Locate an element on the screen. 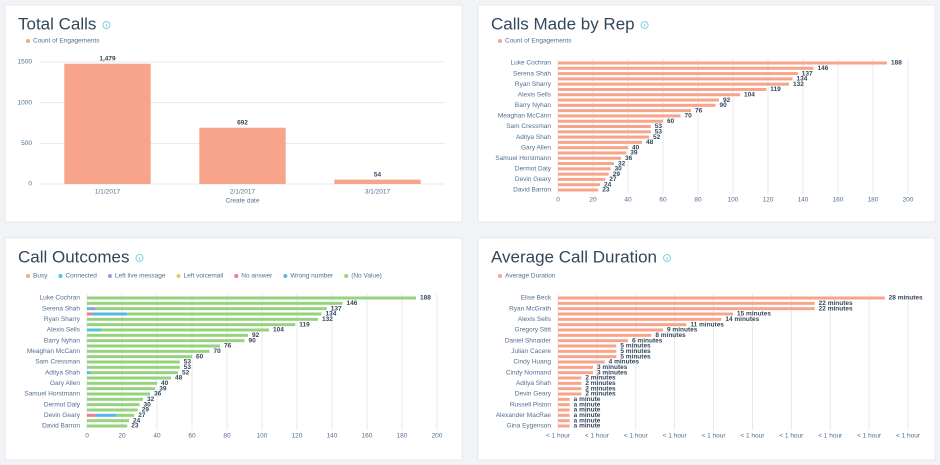  total-label: 24 is located at coordinates (137, 420).